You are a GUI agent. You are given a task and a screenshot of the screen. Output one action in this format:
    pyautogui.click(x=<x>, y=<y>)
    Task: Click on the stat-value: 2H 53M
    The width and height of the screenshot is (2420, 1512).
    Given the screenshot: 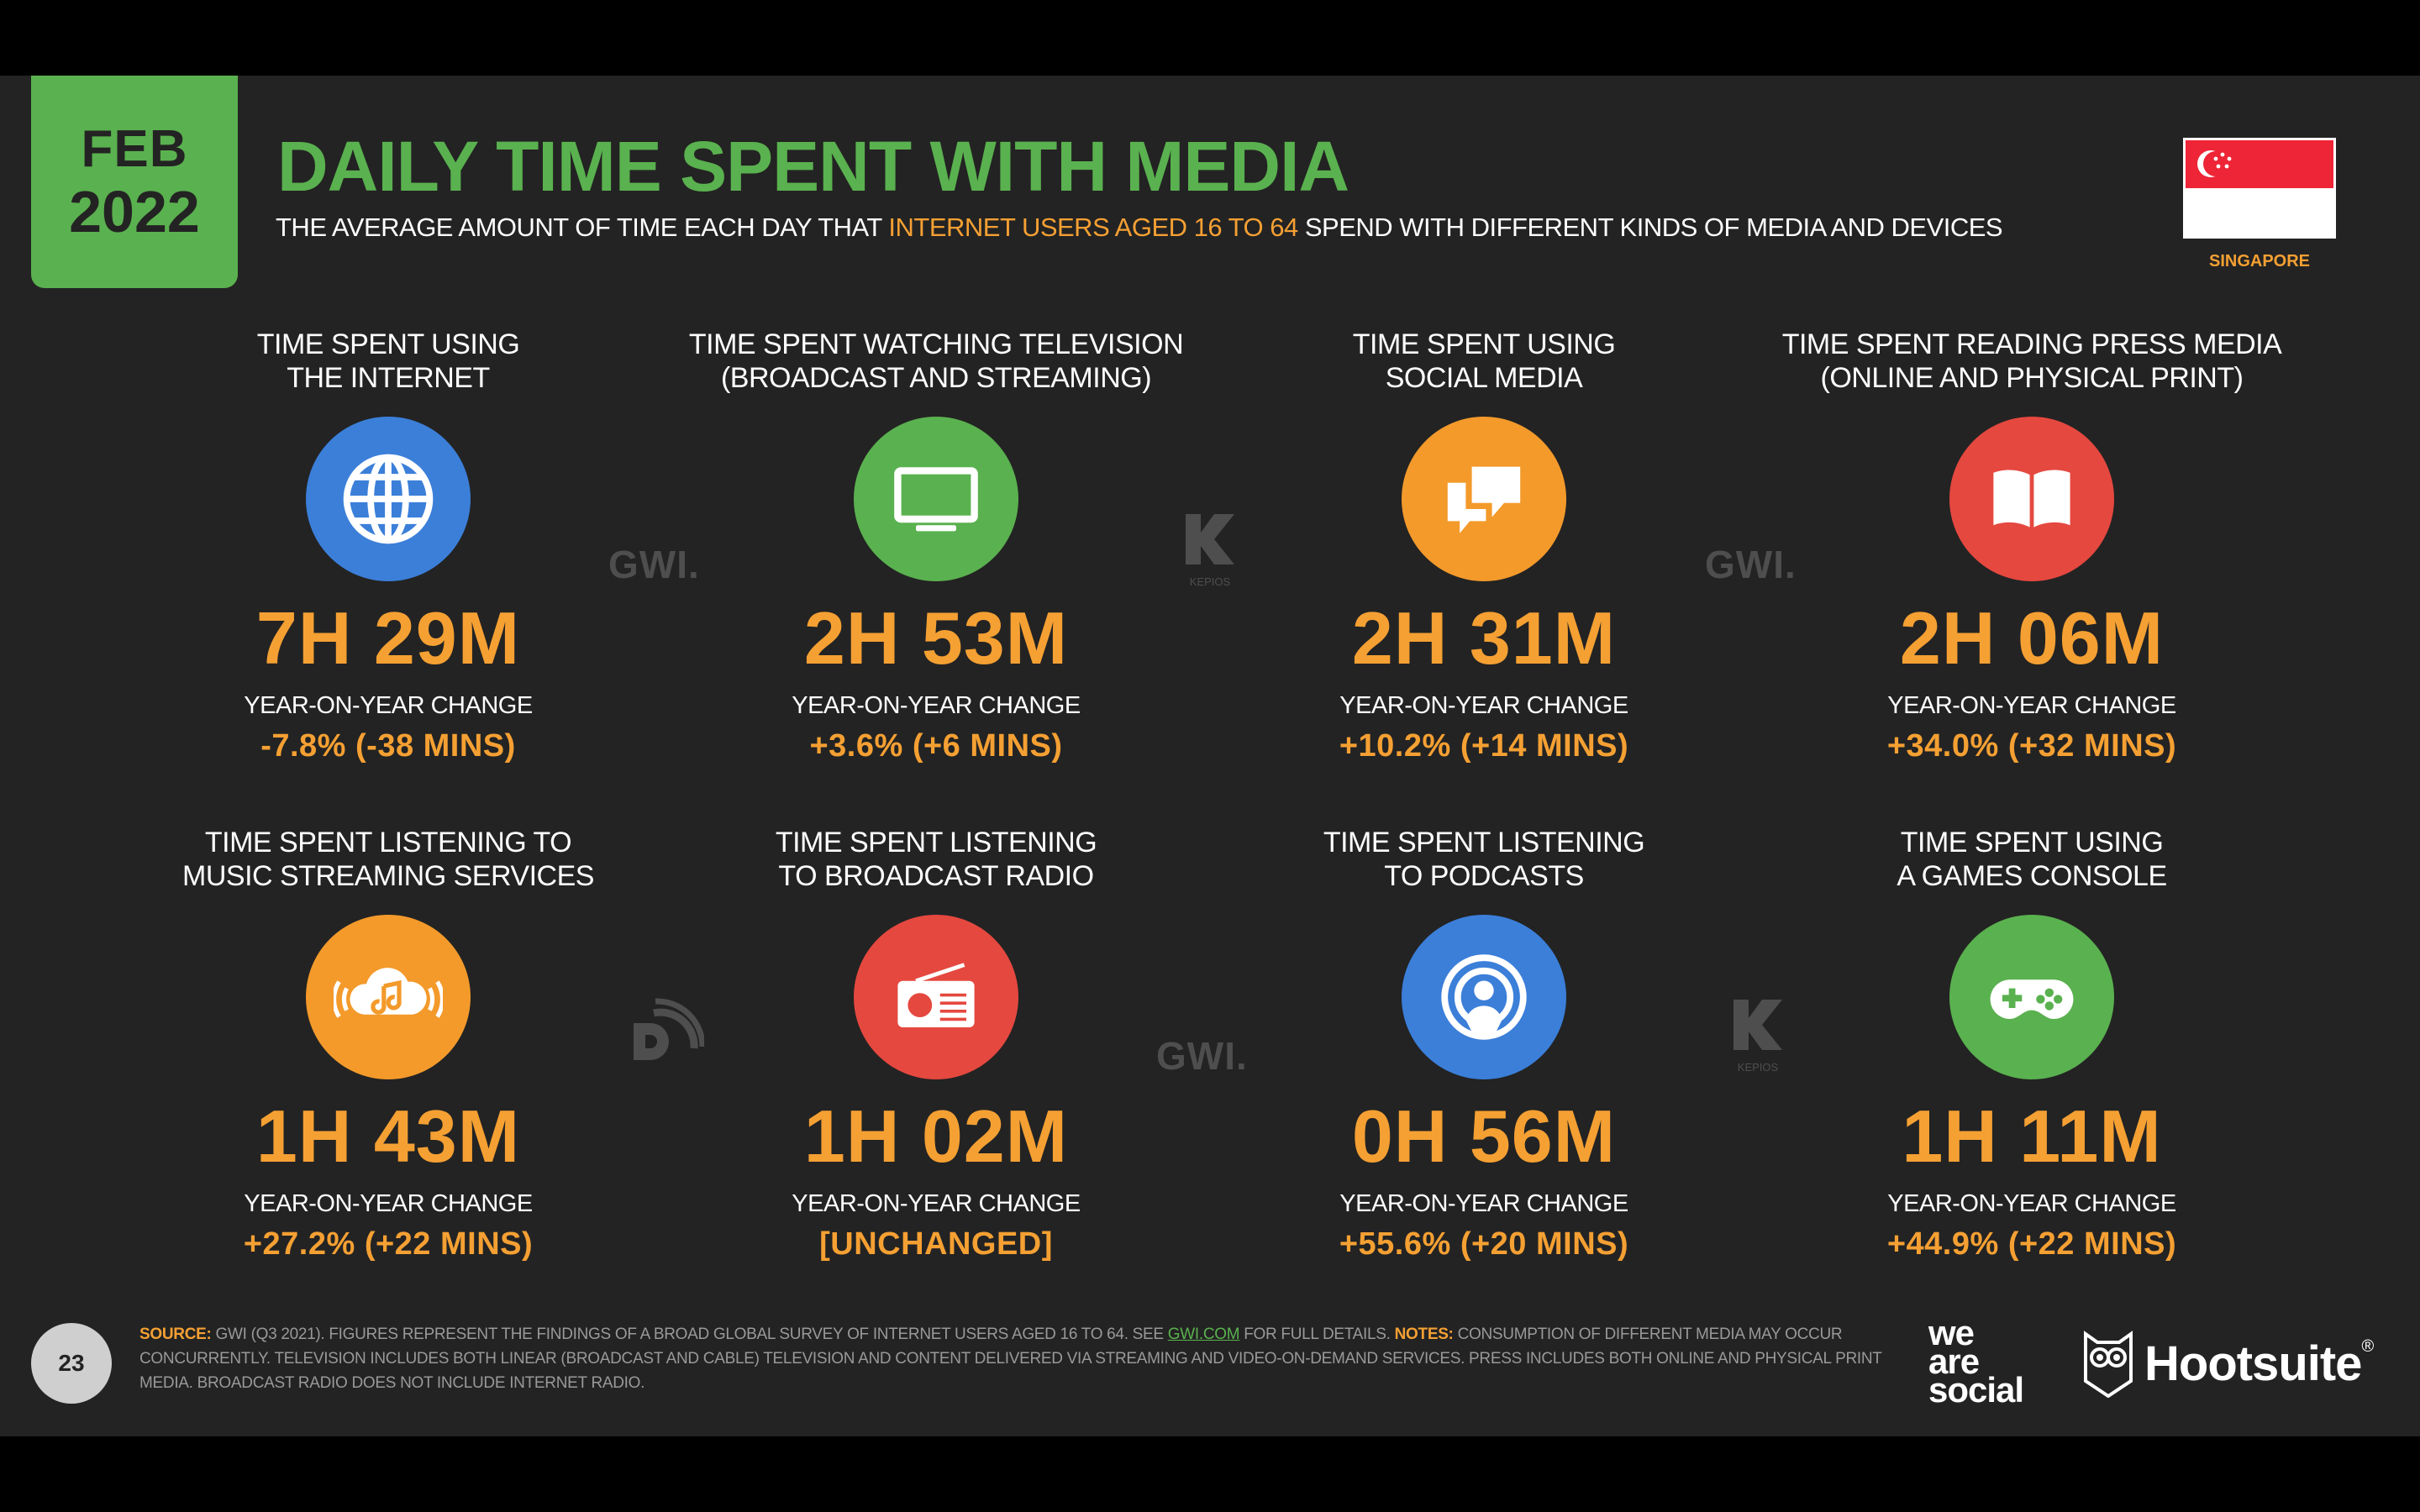 What is the action you would take?
    pyautogui.click(x=936, y=638)
    